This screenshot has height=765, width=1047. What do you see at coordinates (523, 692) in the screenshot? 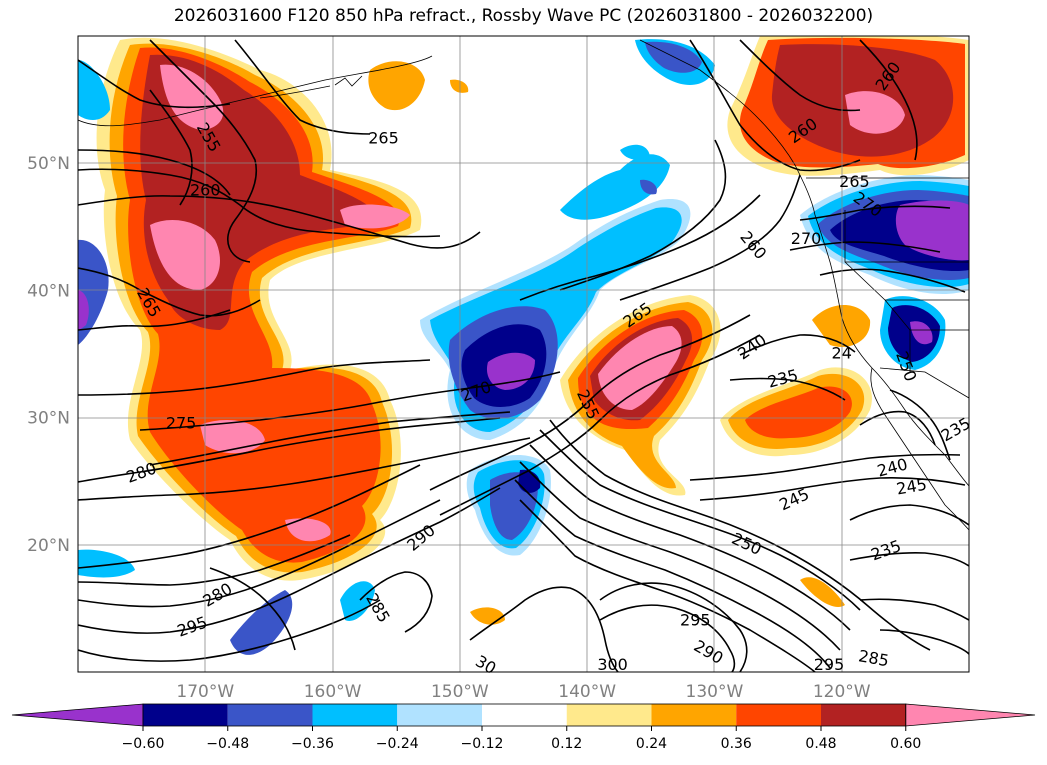
I see `longitude-labels: 170°W 160°W 150°W 140°W 130°W 120°W` at bounding box center [523, 692].